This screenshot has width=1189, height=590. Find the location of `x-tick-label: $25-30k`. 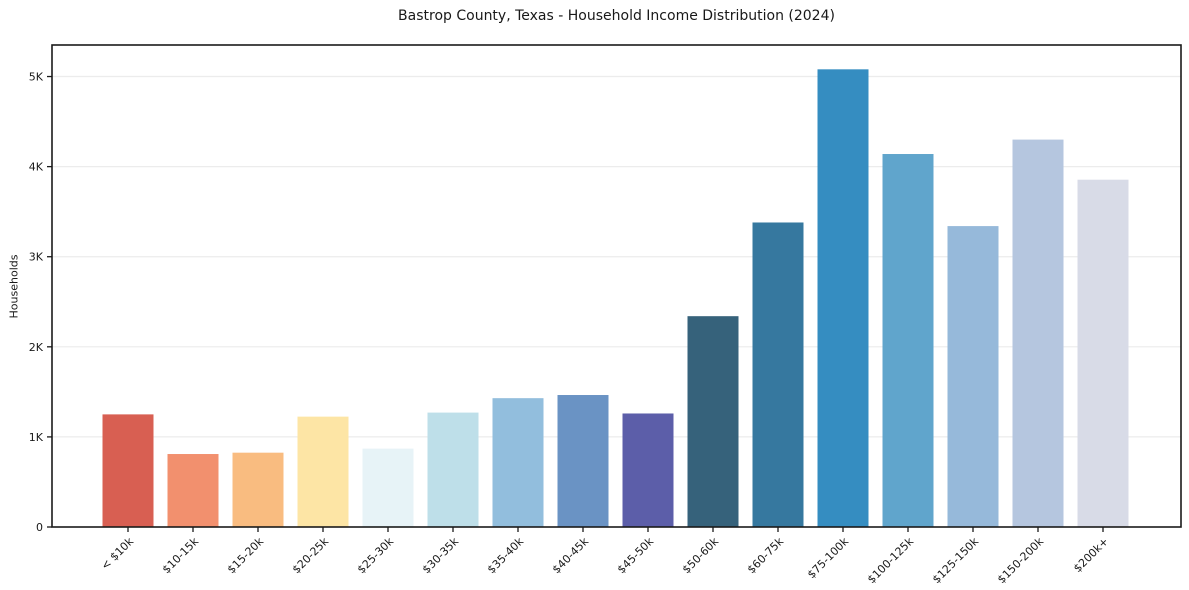

x-tick-label: $25-30k is located at coordinates (376, 555).